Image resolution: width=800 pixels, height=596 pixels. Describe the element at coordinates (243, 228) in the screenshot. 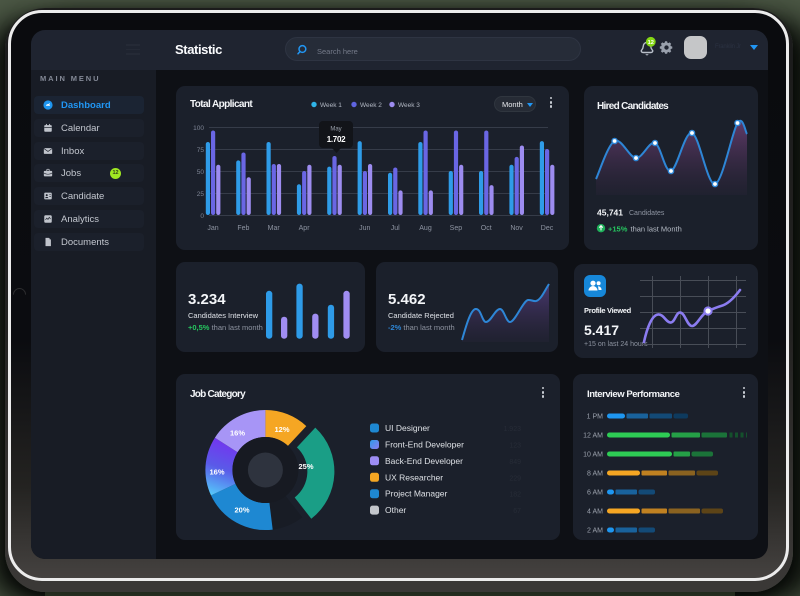

I see `svg-text: Feb` at that location.